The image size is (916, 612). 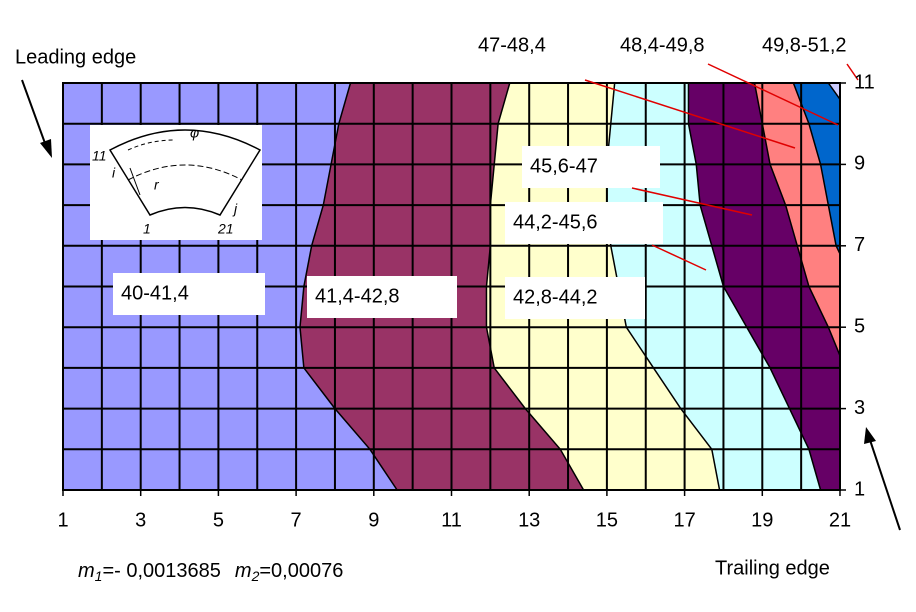 I want to click on x-tick-label: 19, so click(x=762, y=520).